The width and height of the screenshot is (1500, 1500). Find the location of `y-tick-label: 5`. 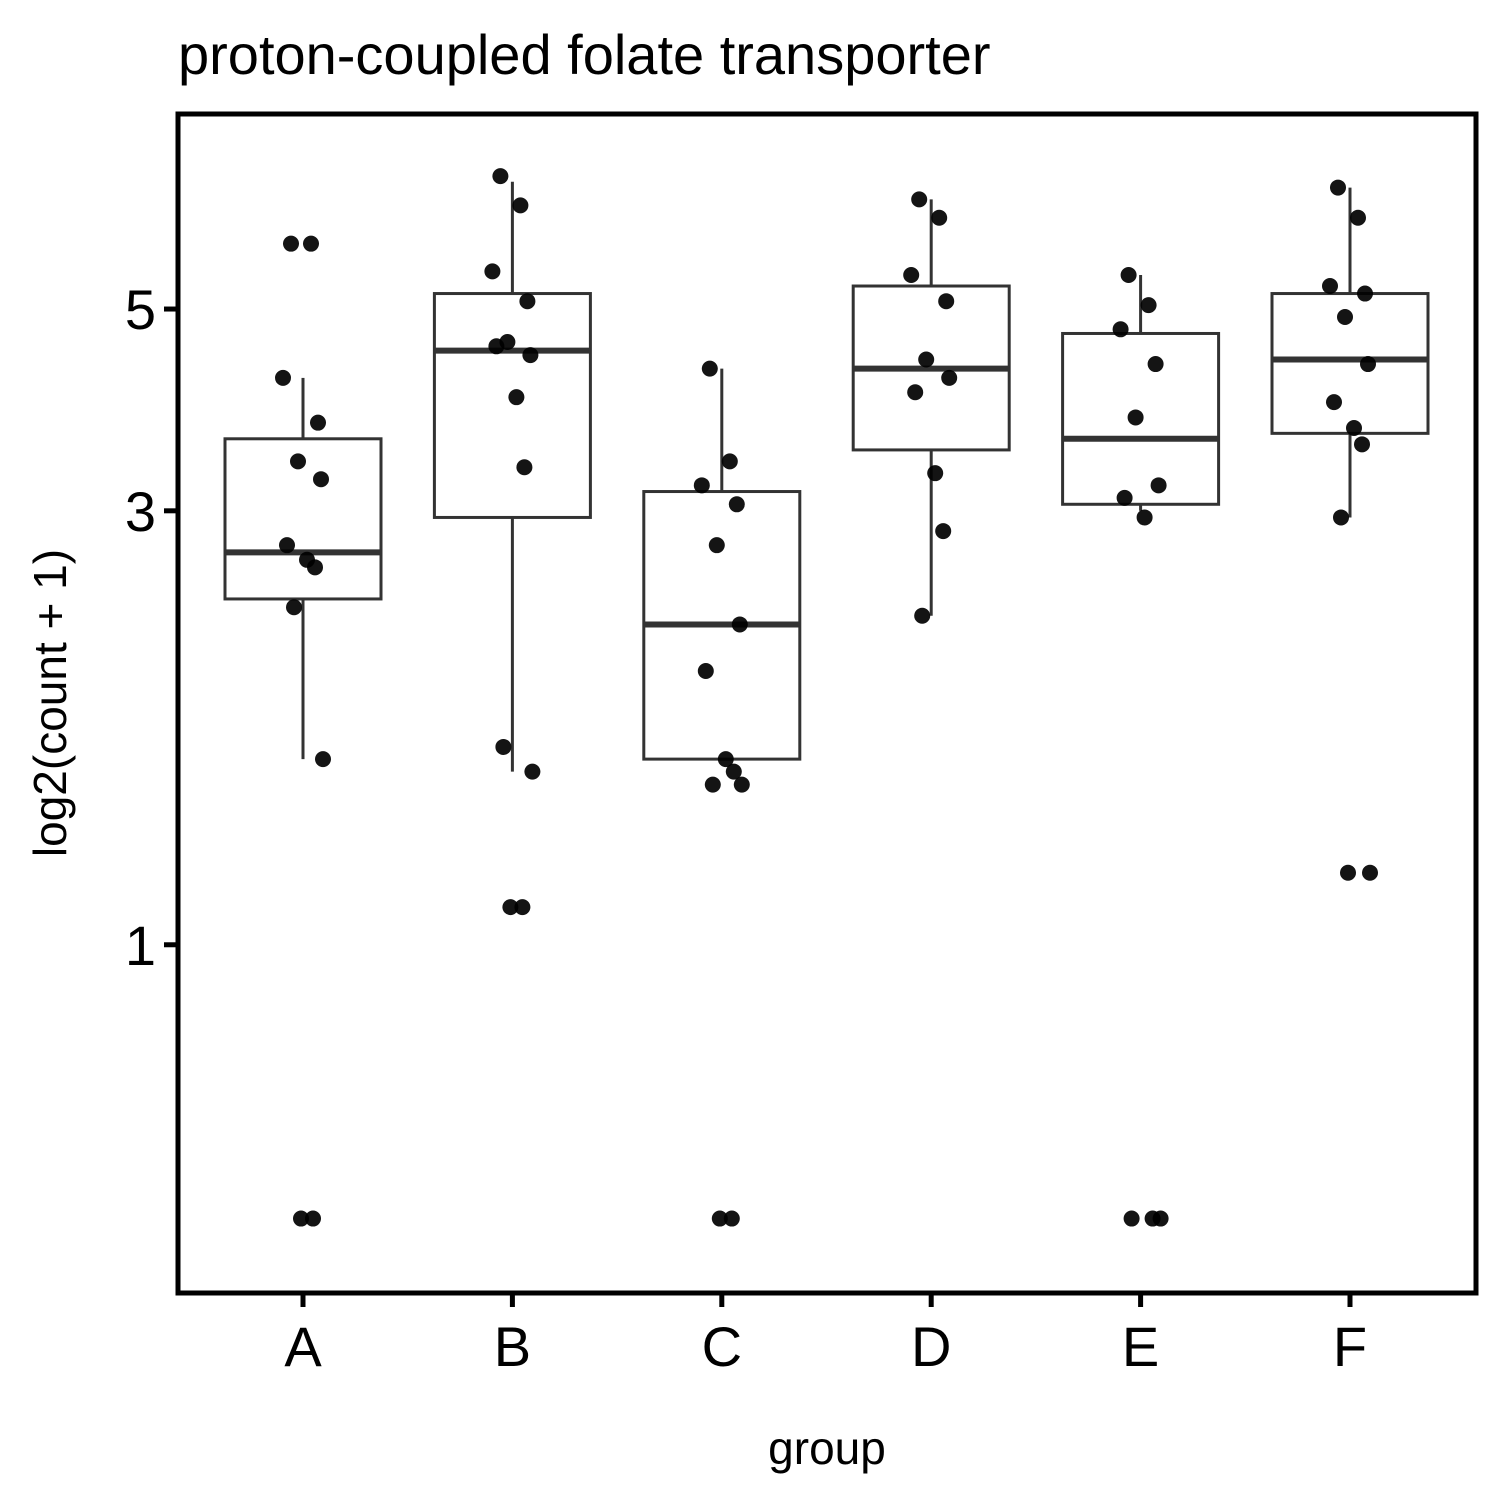

y-tick-label: 5 is located at coordinates (140, 309).